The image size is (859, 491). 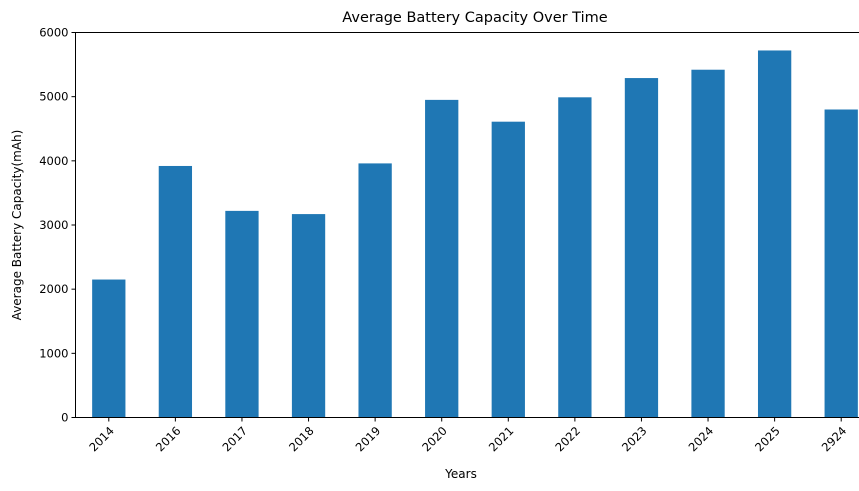 I want to click on x-axis-label: Years, so click(x=460, y=474).